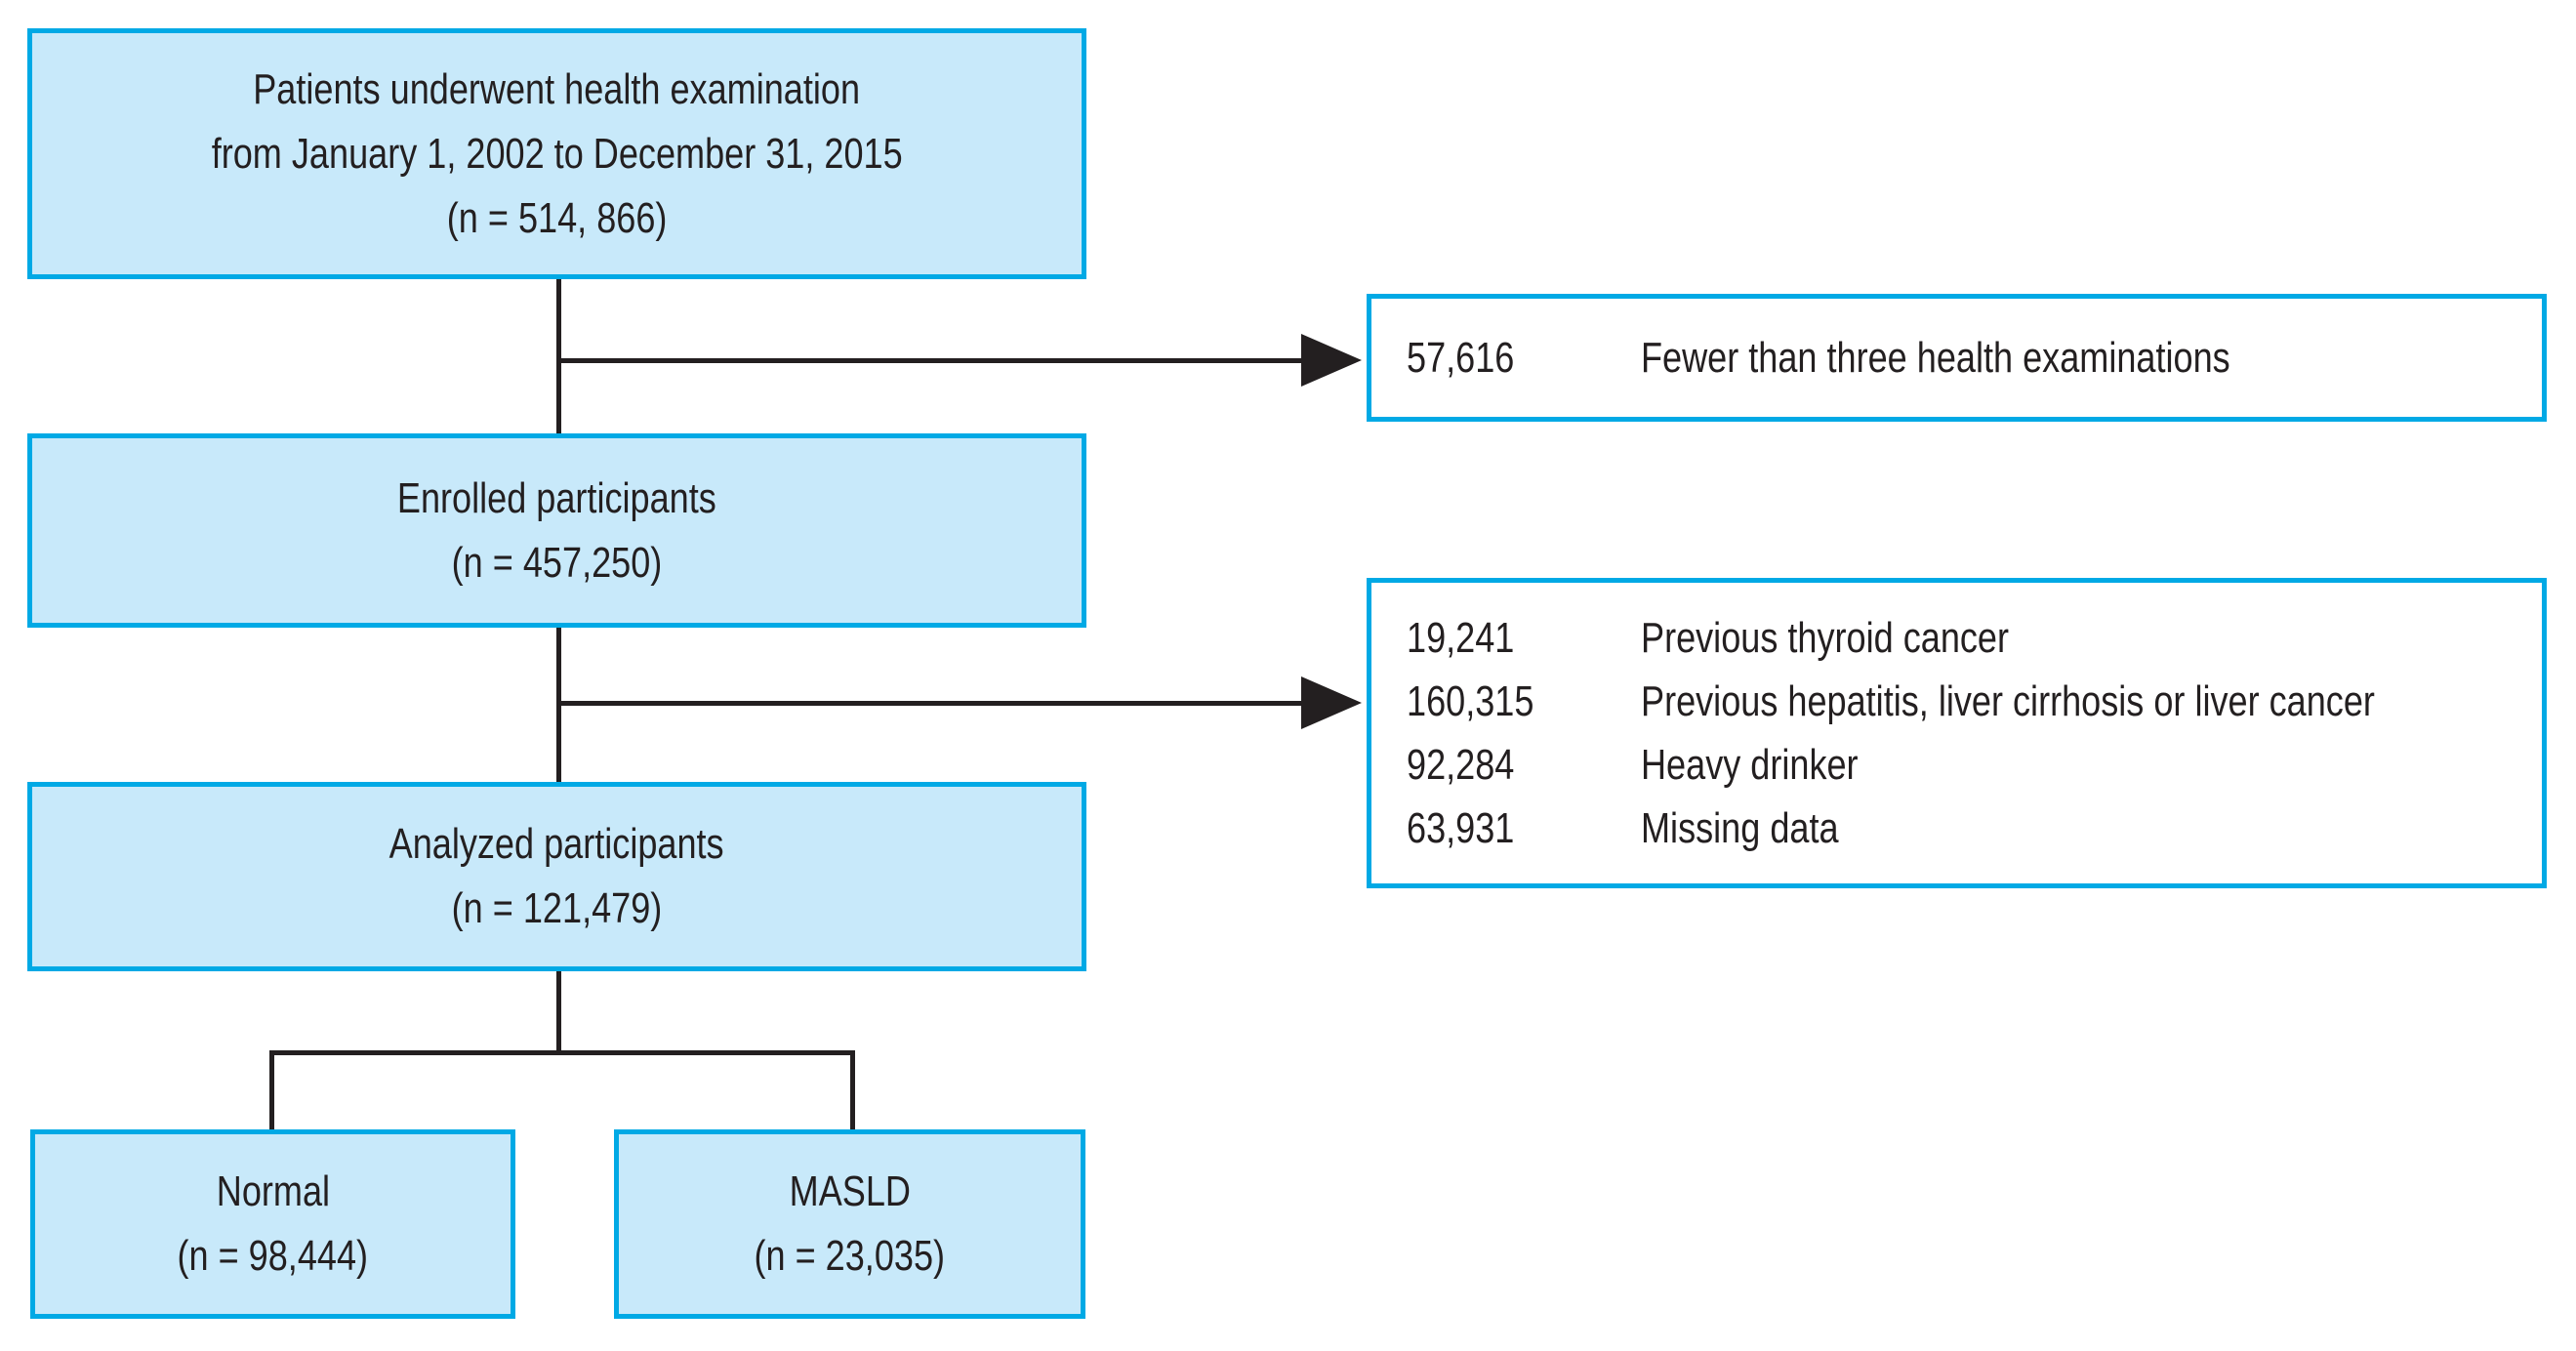 The height and width of the screenshot is (1351, 2576). Describe the element at coordinates (852, 1089) in the screenshot. I see `split-stub-masld` at that location.